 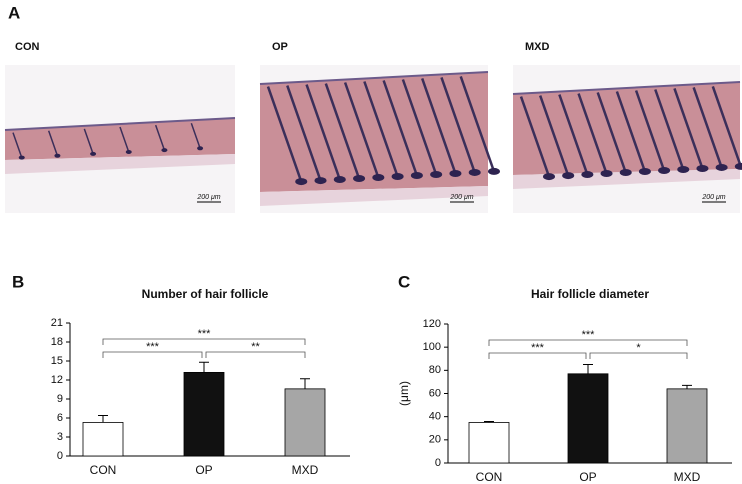 I want to click on y-tick-label: 40, so click(x=435, y=417).